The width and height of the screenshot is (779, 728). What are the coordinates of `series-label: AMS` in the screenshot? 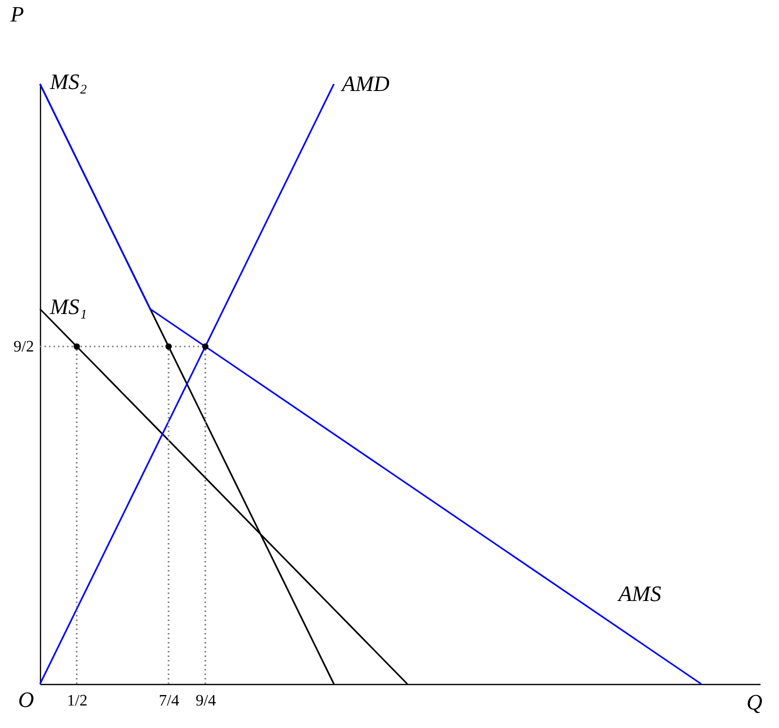 It's located at (639, 593).